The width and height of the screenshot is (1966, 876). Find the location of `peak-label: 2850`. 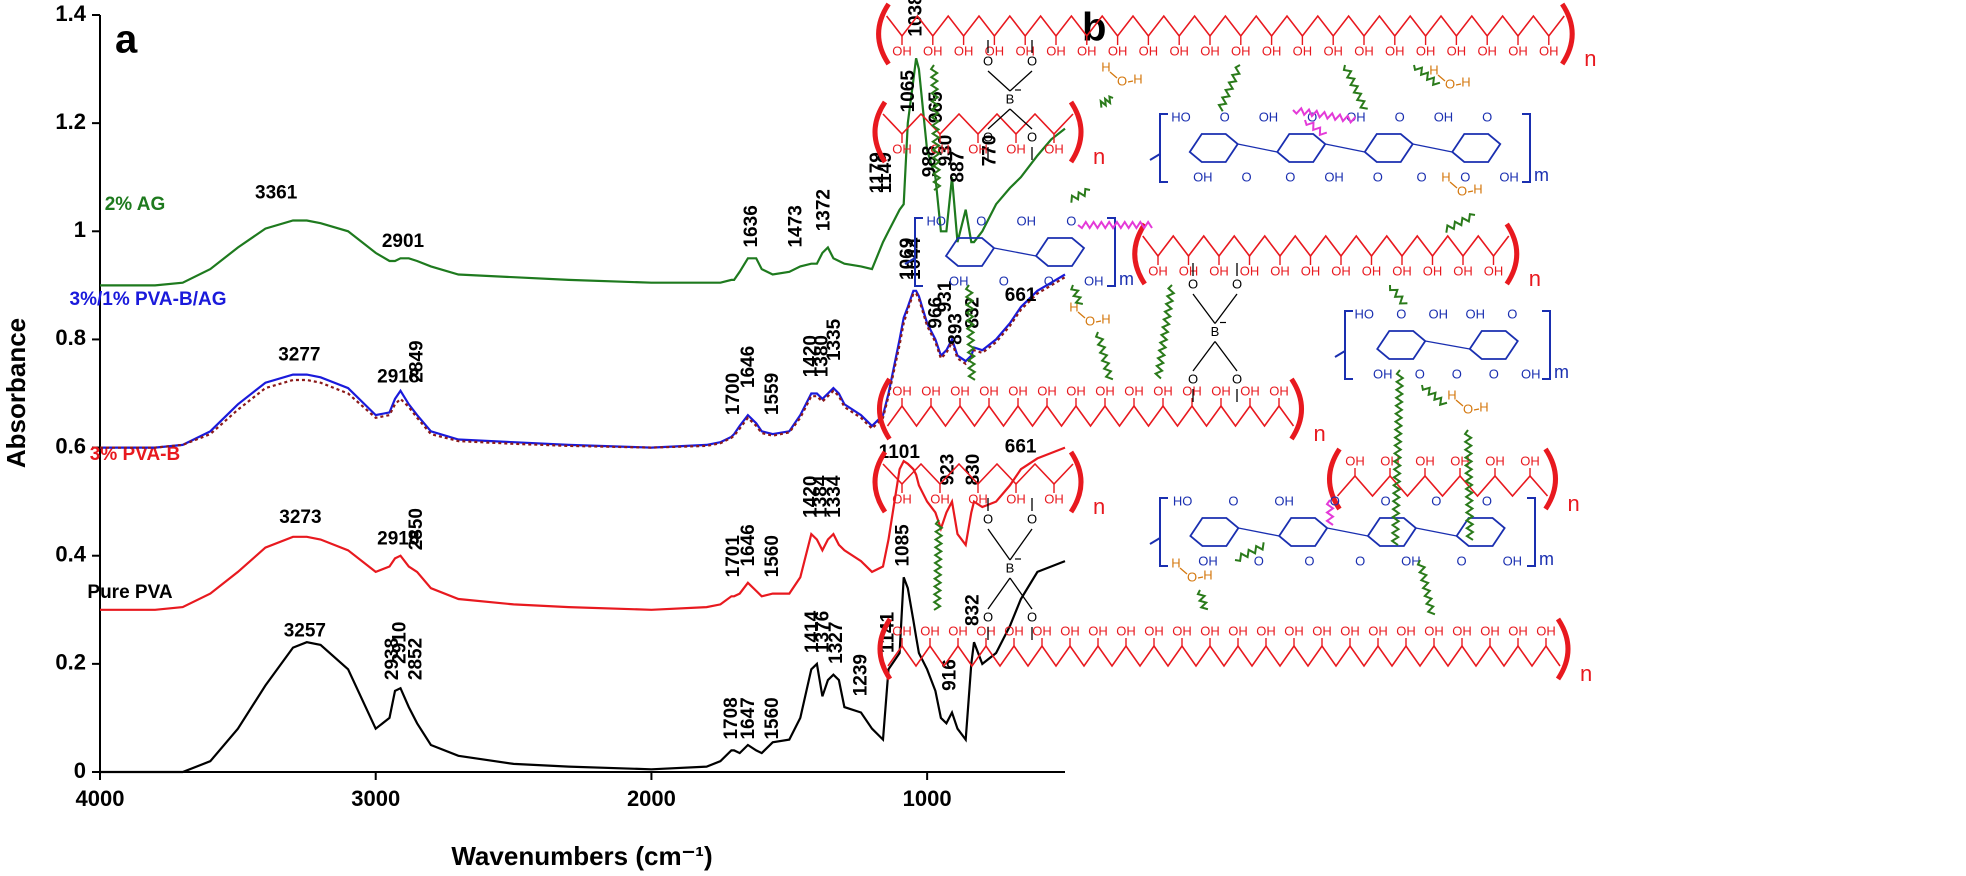

peak-label: 2850 is located at coordinates (416, 529).